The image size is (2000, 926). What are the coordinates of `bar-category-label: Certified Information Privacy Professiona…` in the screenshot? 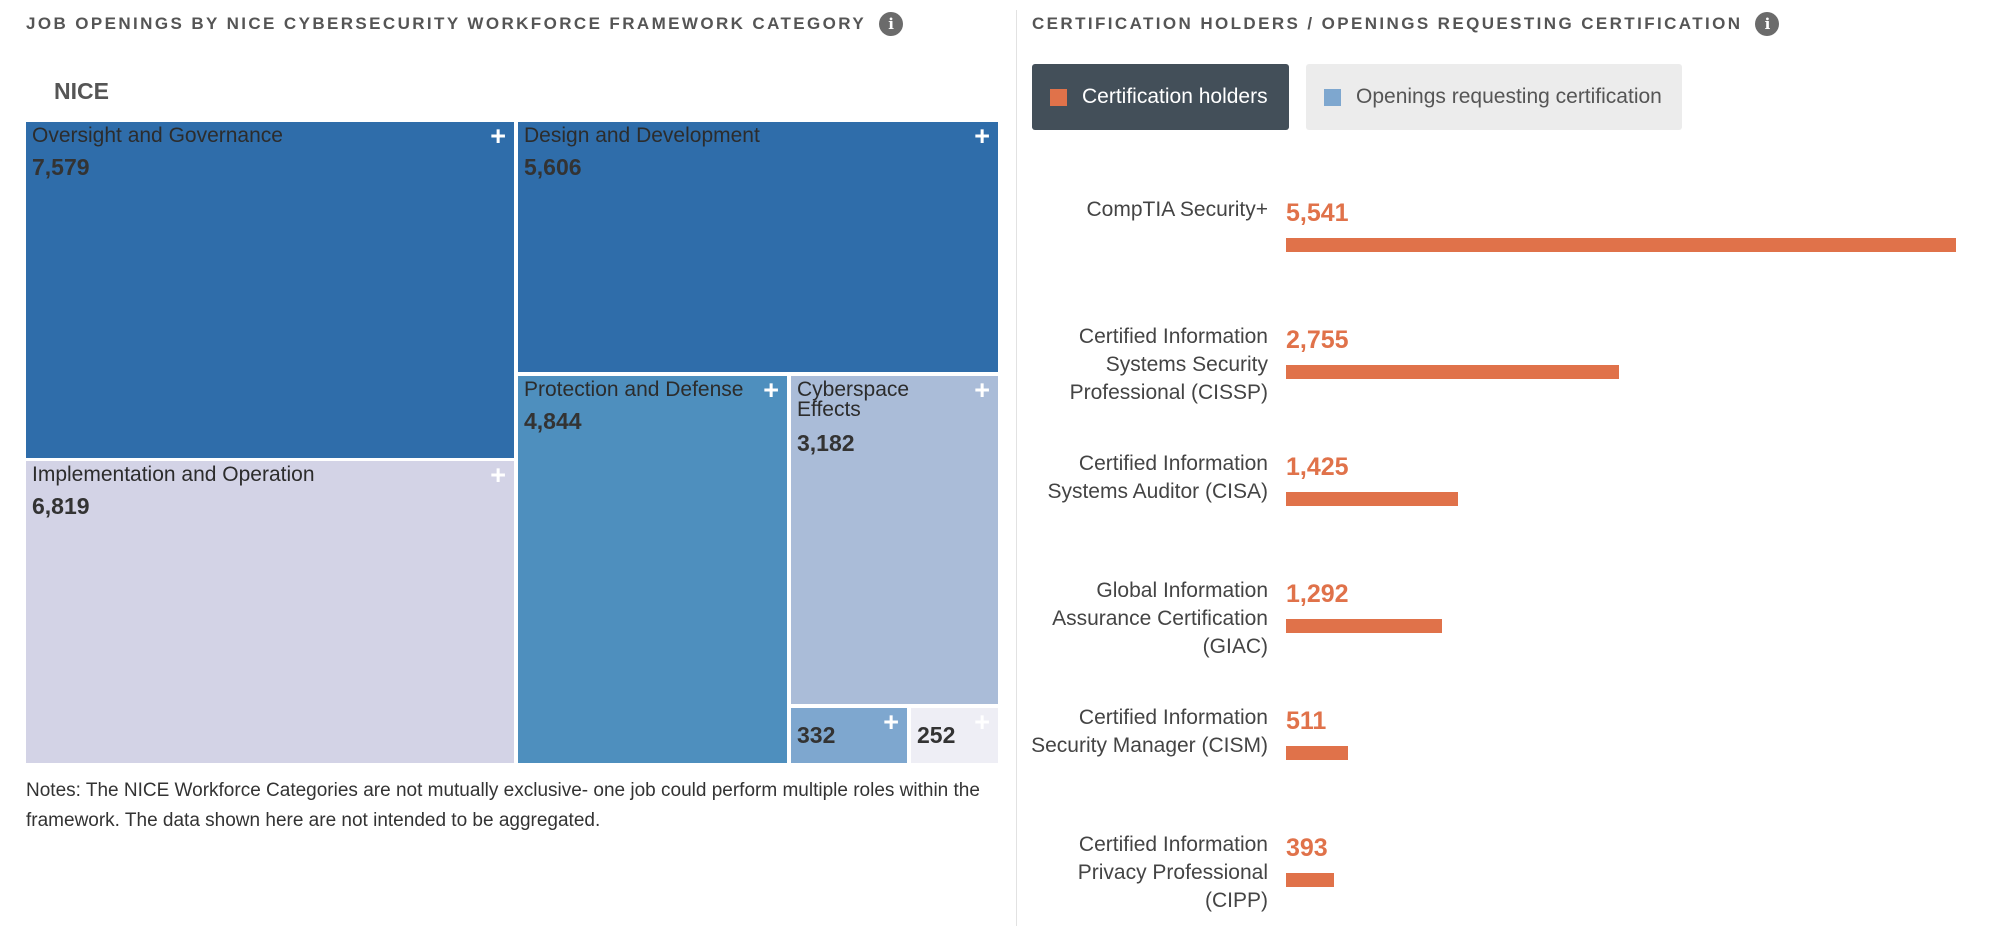 It's located at (1172, 872).